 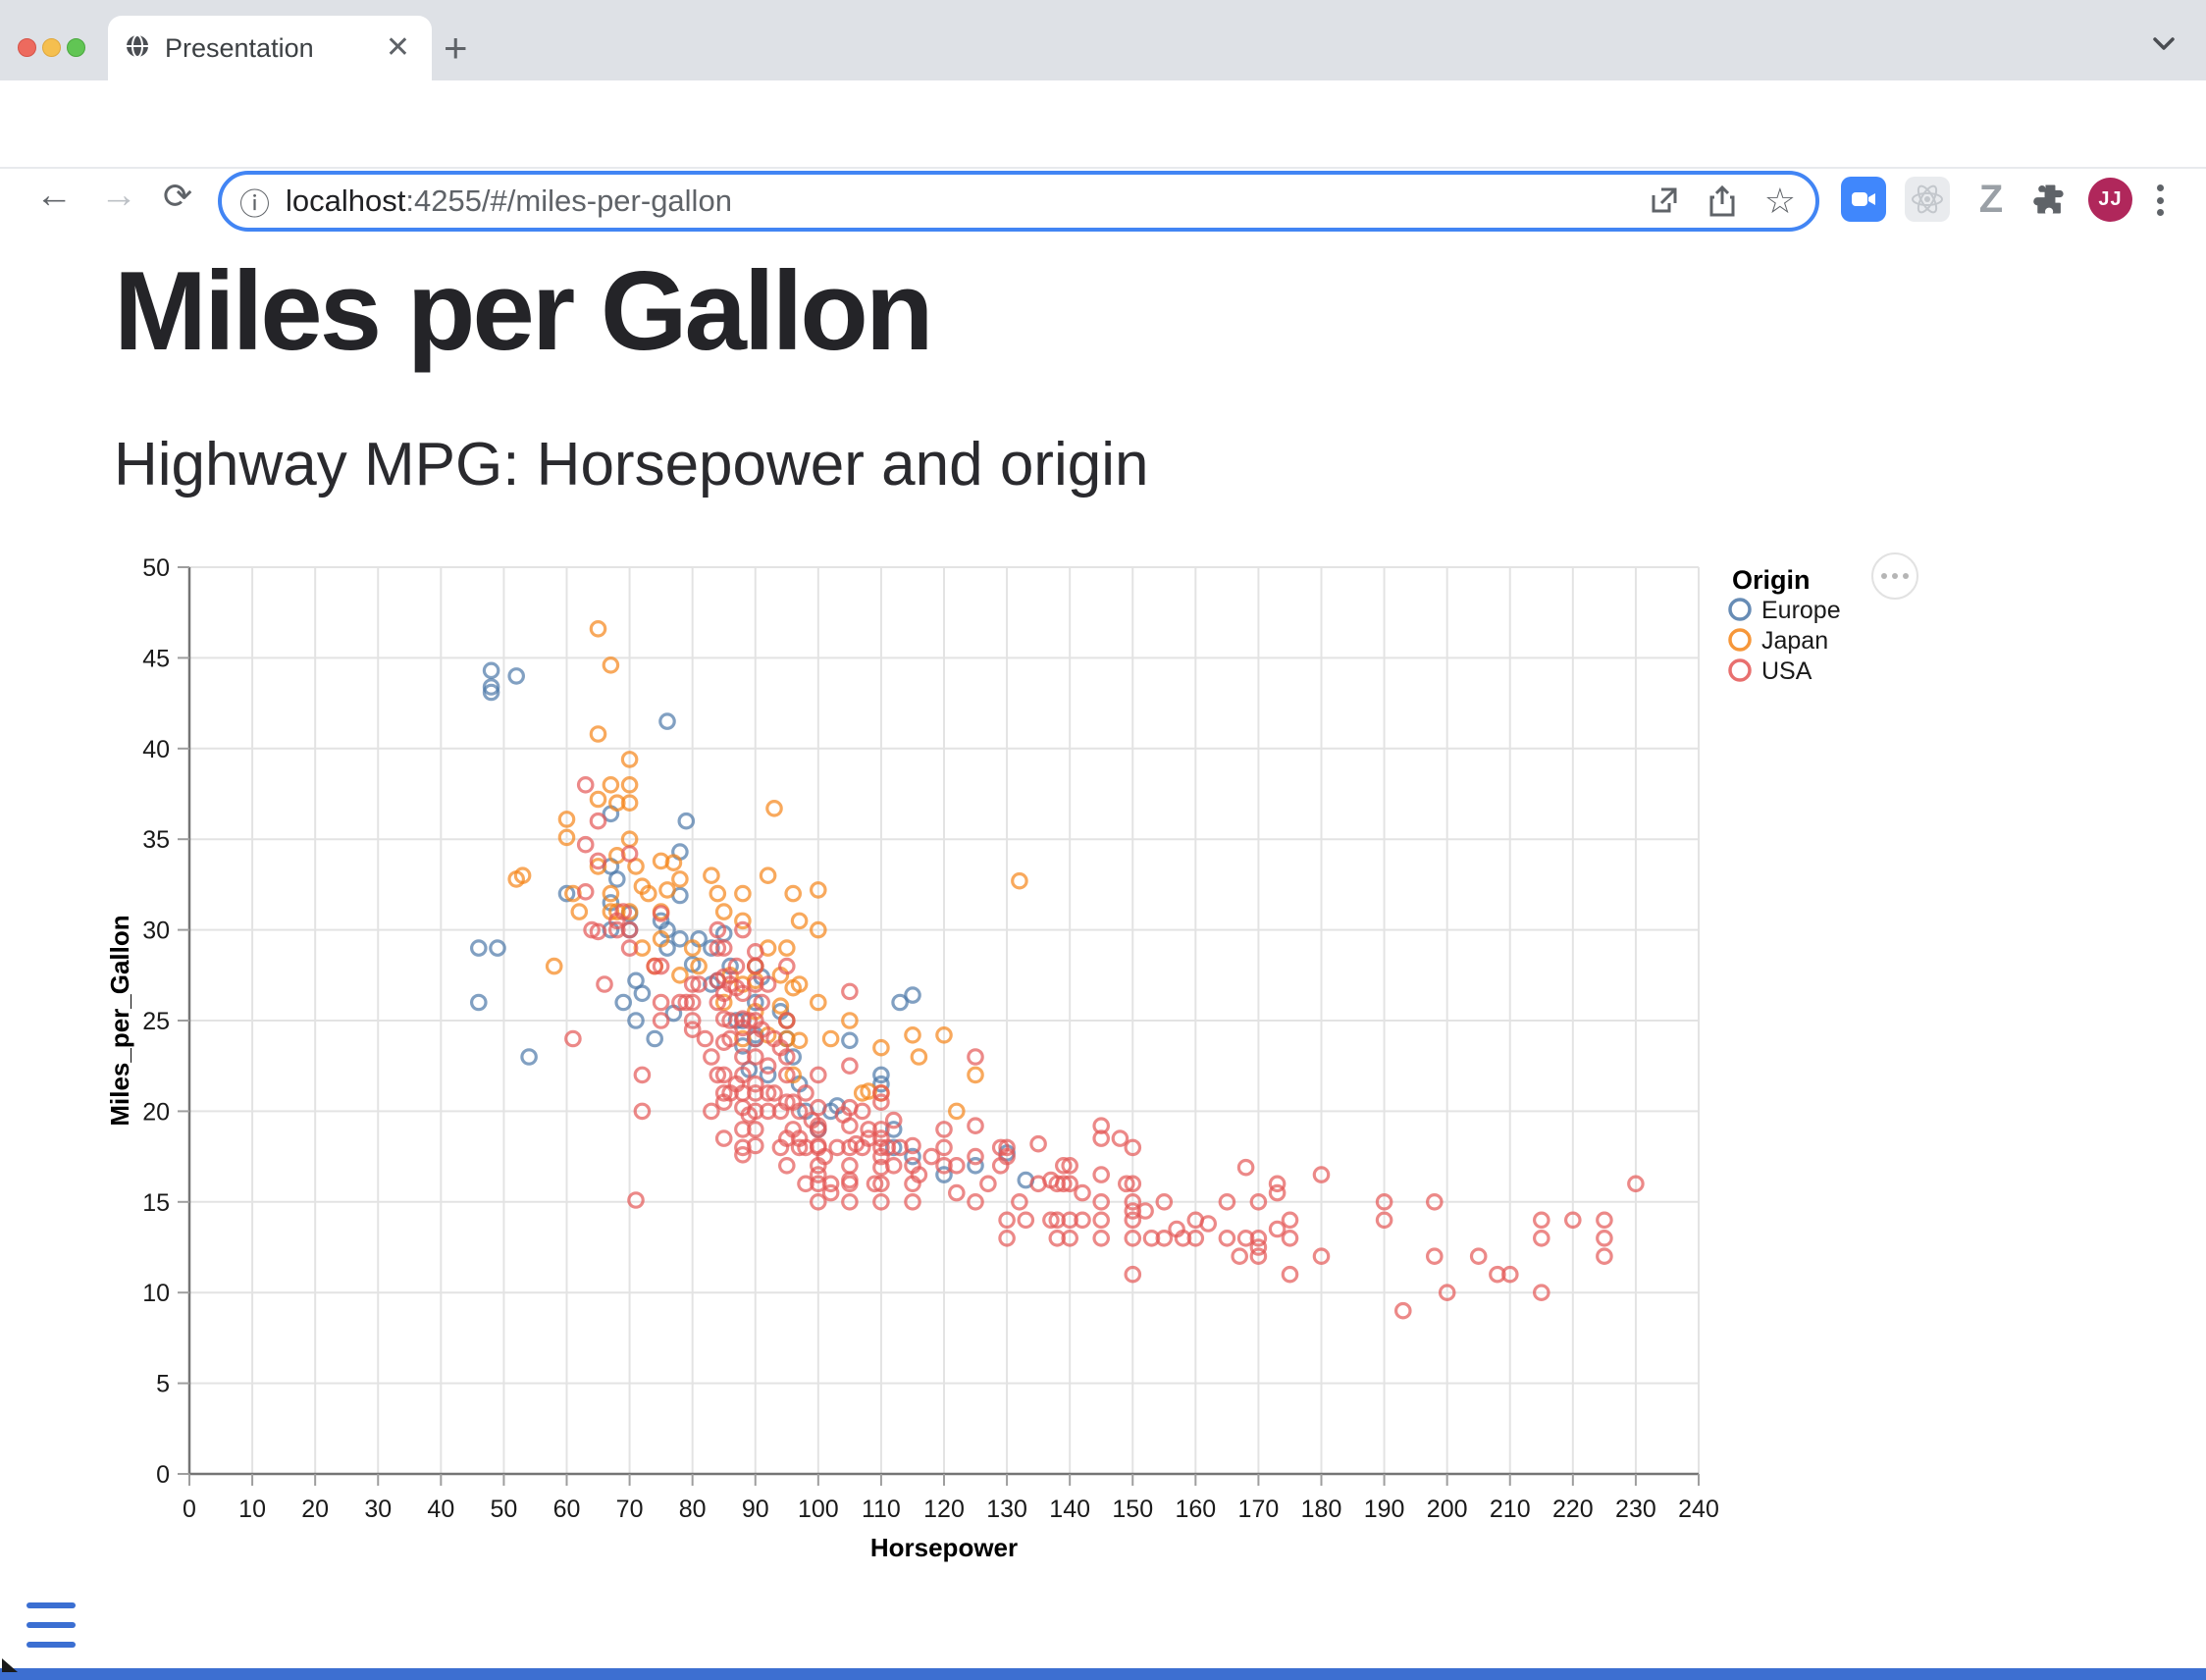 I want to click on profile-avatar: JJ, so click(x=2110, y=200).